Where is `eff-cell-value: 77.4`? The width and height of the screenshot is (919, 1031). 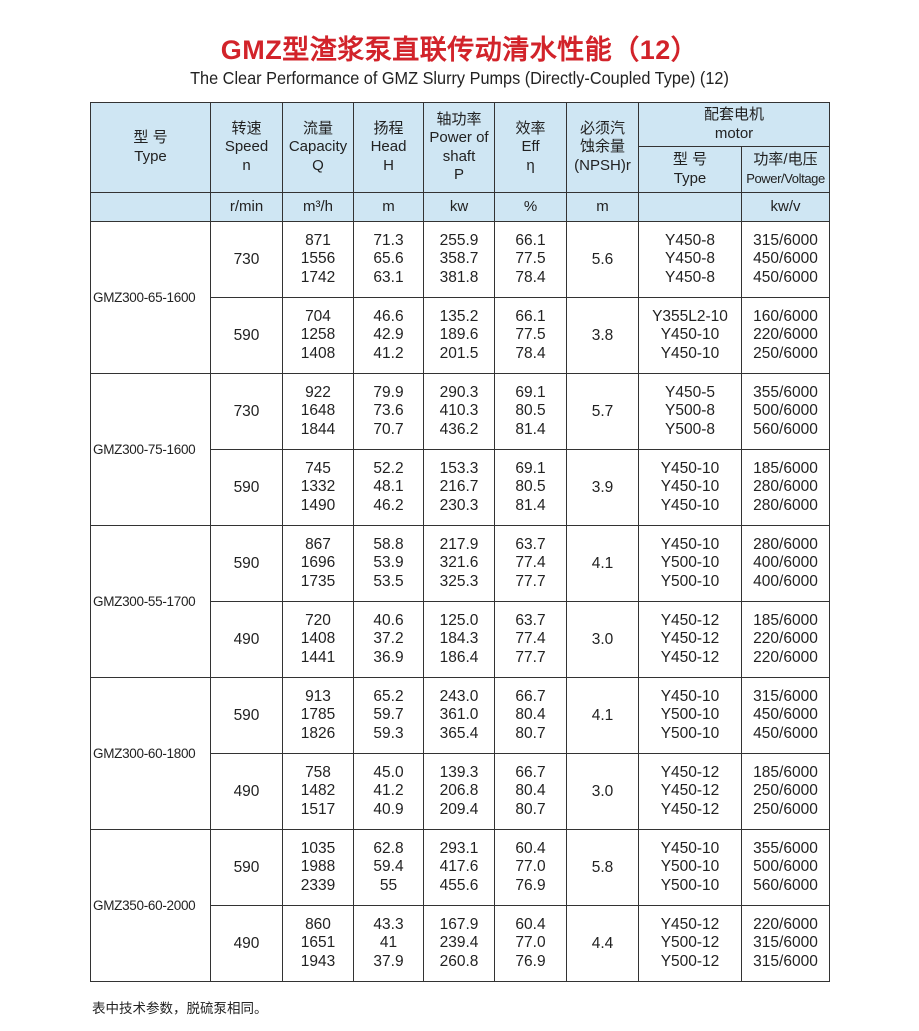
eff-cell-value: 77.4 is located at coordinates (530, 563).